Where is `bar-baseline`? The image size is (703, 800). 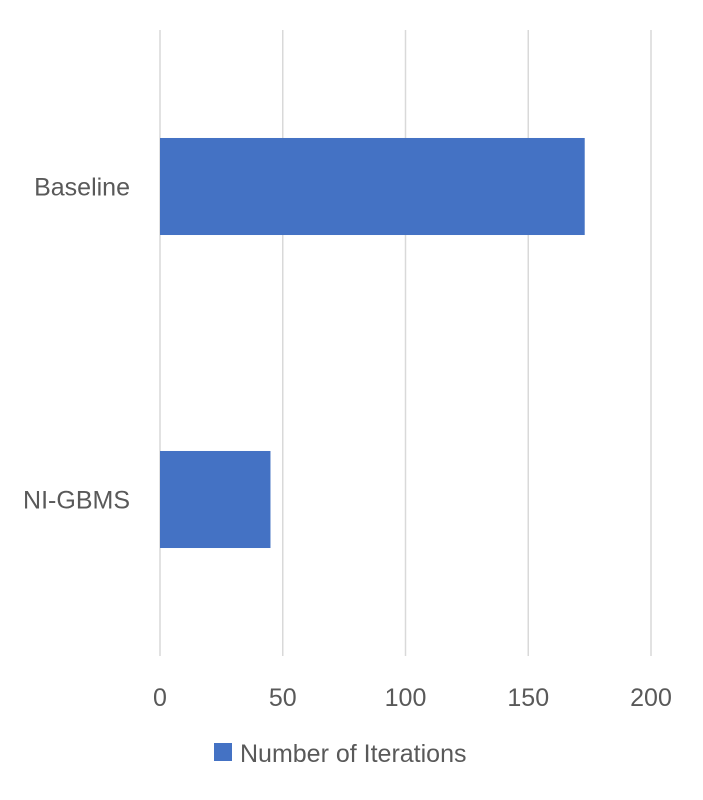
bar-baseline is located at coordinates (372, 186).